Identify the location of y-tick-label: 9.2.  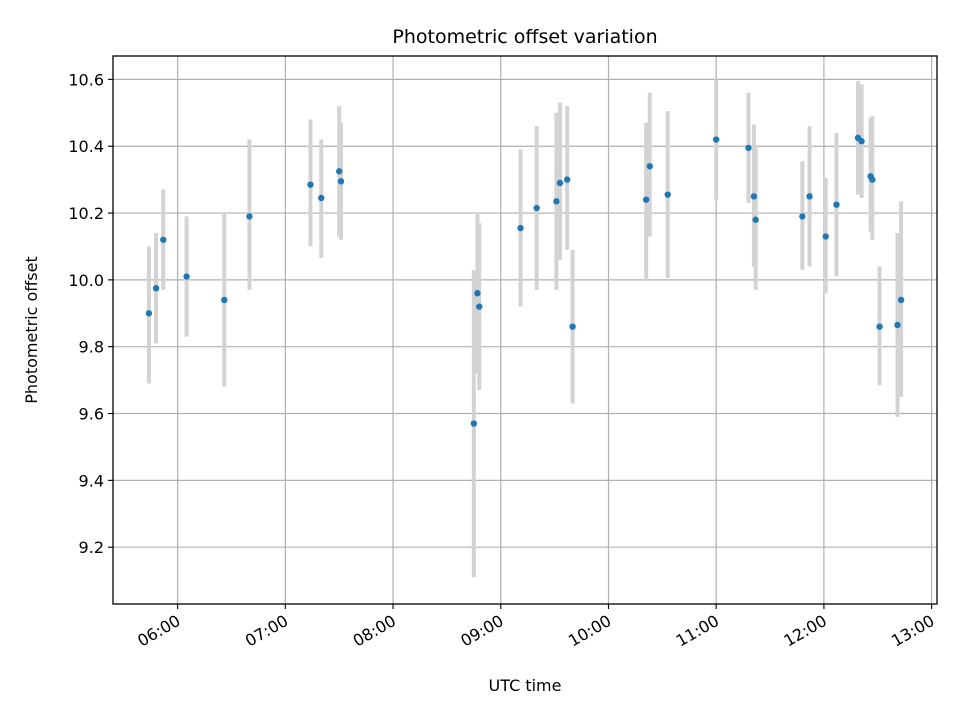
(91, 547).